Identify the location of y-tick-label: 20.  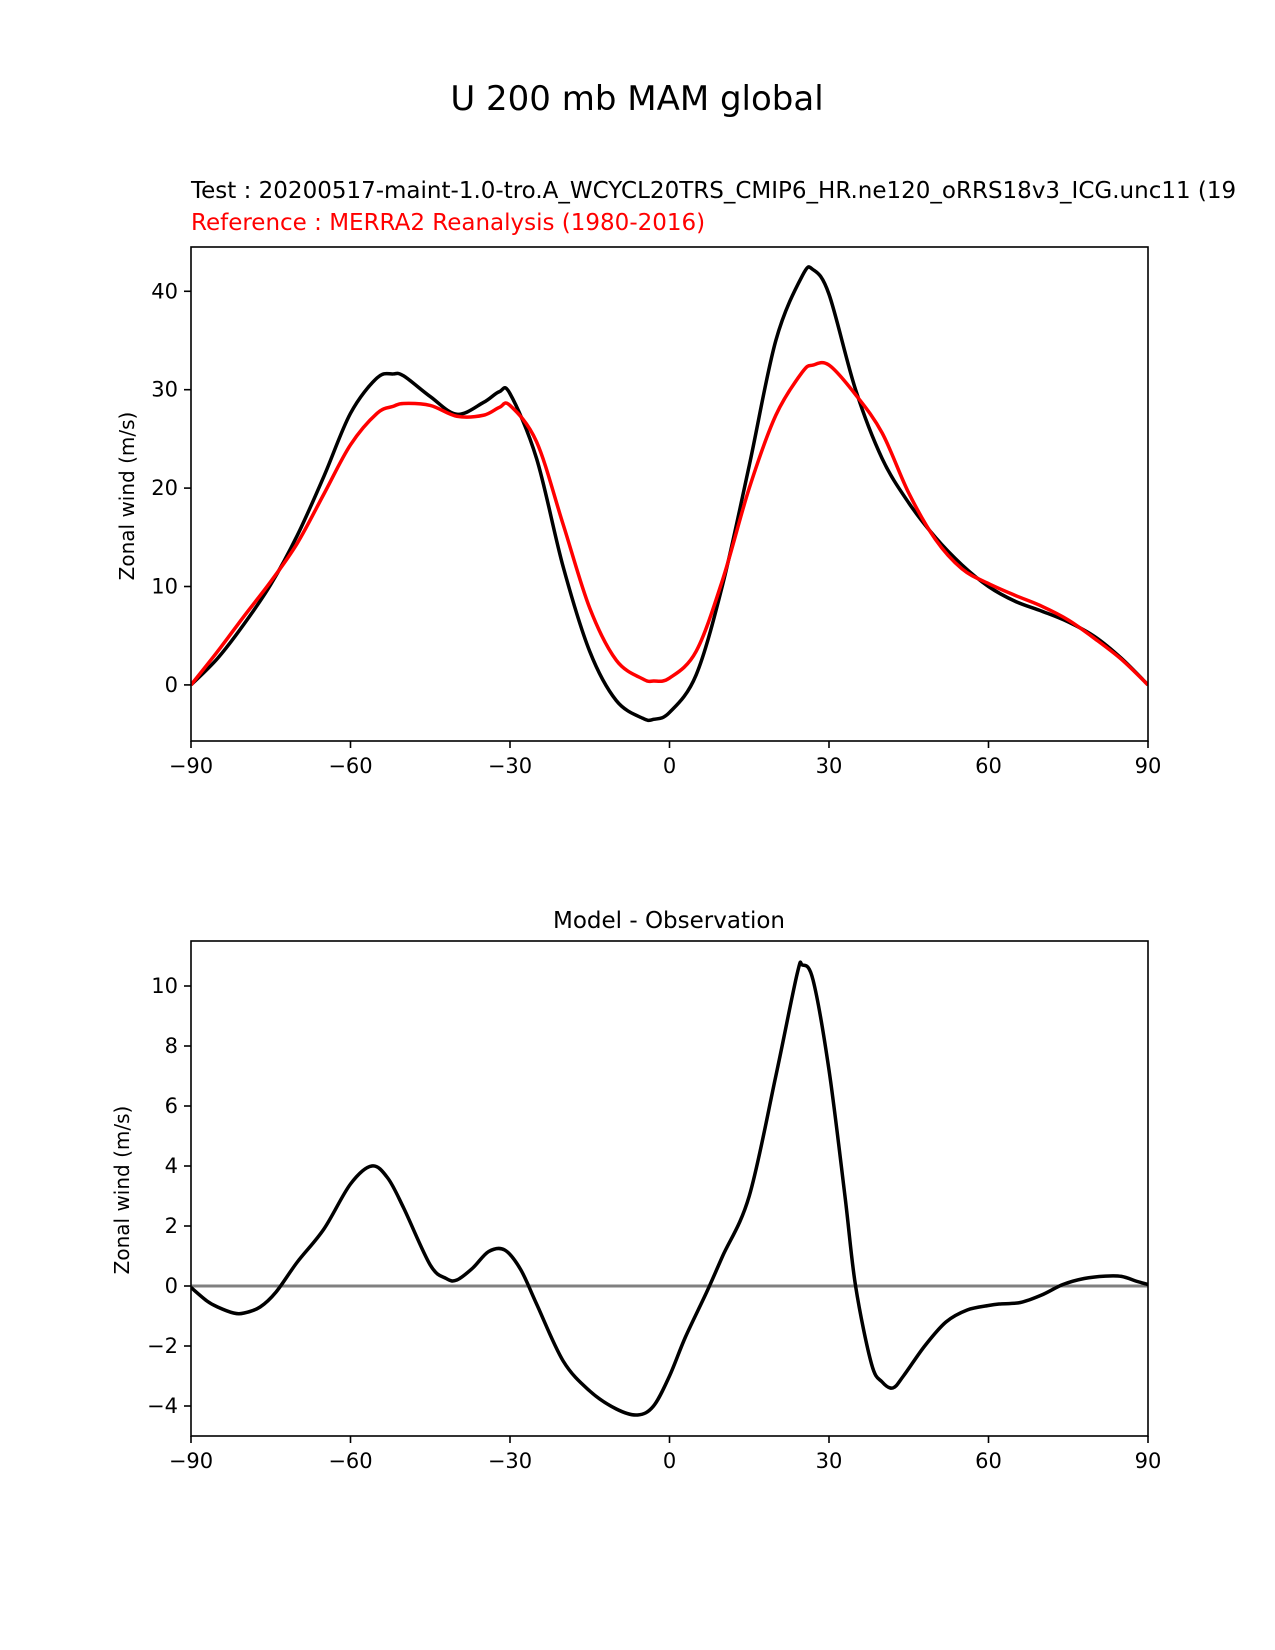
(164, 488).